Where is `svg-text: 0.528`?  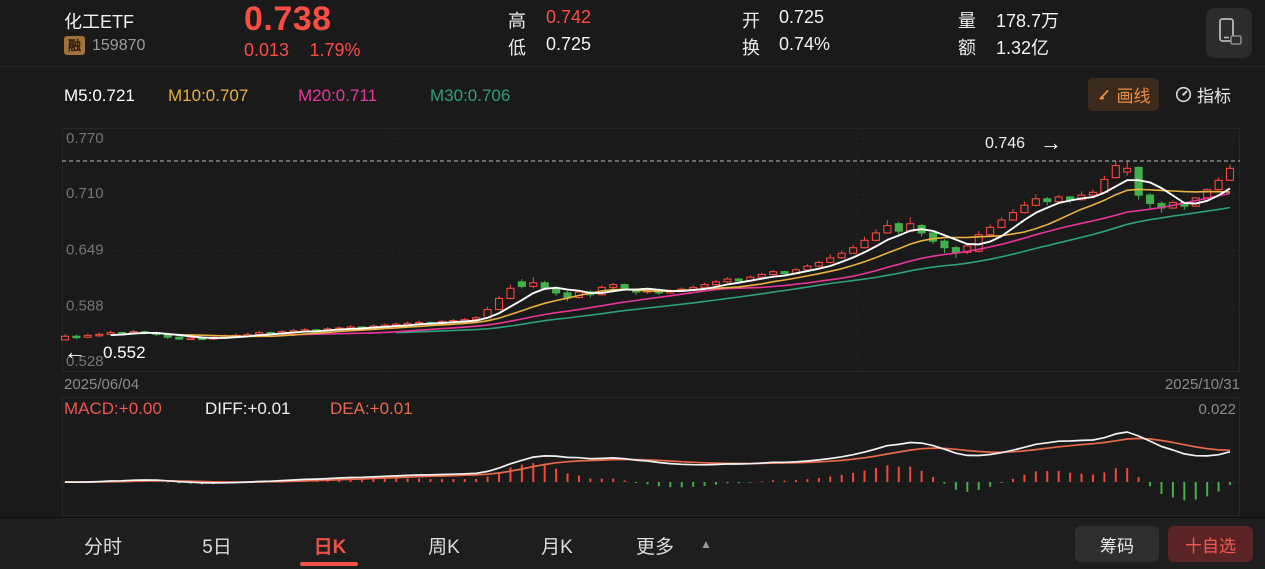
svg-text: 0.528 is located at coordinates (85, 361).